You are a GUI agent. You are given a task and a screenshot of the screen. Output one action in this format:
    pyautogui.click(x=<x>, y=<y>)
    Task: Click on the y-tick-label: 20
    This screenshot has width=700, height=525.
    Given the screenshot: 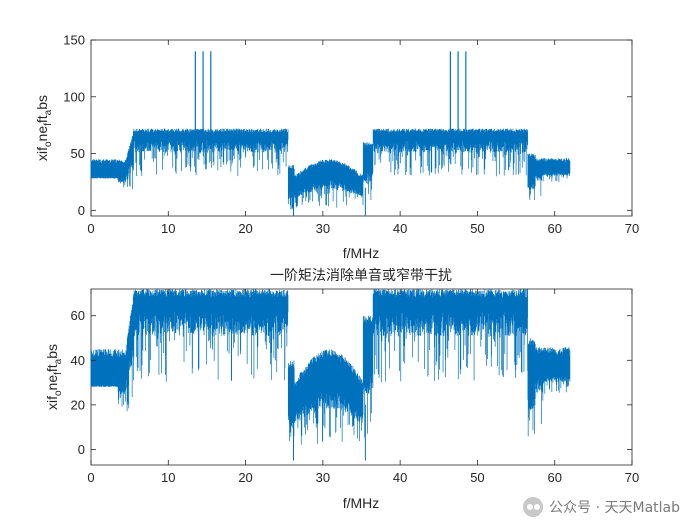 What is the action you would take?
    pyautogui.click(x=78, y=404)
    